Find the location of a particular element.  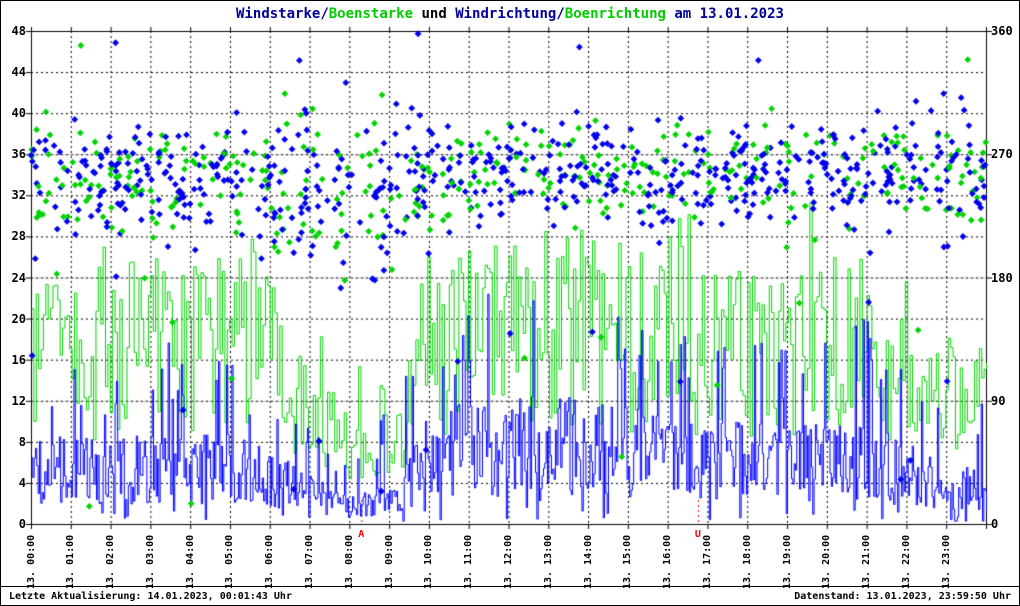

x-axis-time-label: 13. 16:00 is located at coordinates (668, 561).